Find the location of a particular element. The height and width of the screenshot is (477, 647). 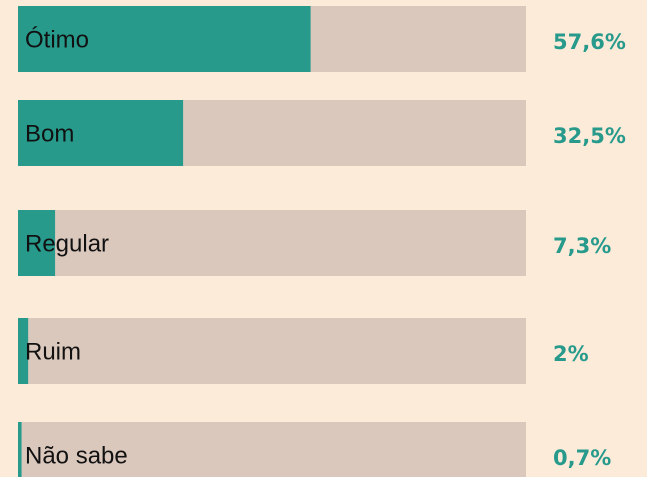

category-label: Não sabe is located at coordinates (76, 455).